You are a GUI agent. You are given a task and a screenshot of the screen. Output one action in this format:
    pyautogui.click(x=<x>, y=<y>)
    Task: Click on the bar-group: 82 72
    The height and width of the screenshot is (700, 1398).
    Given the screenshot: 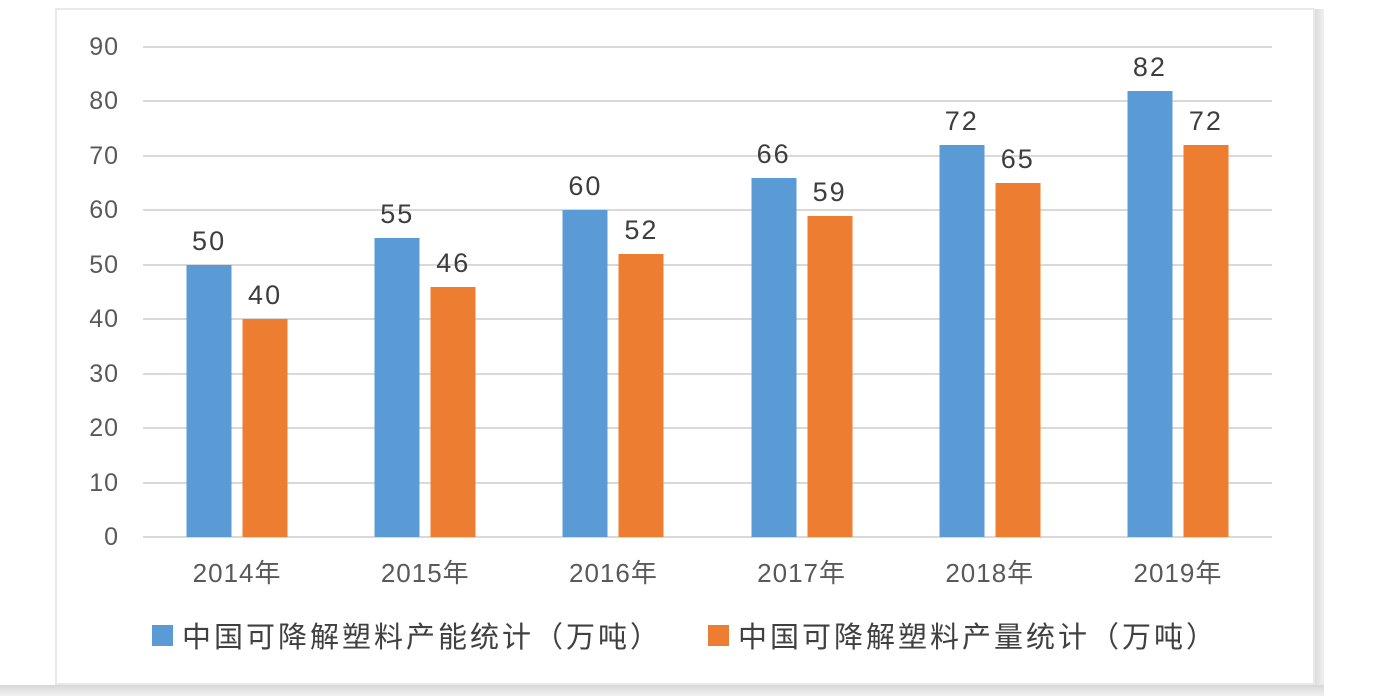 What is the action you would take?
    pyautogui.click(x=1178, y=292)
    